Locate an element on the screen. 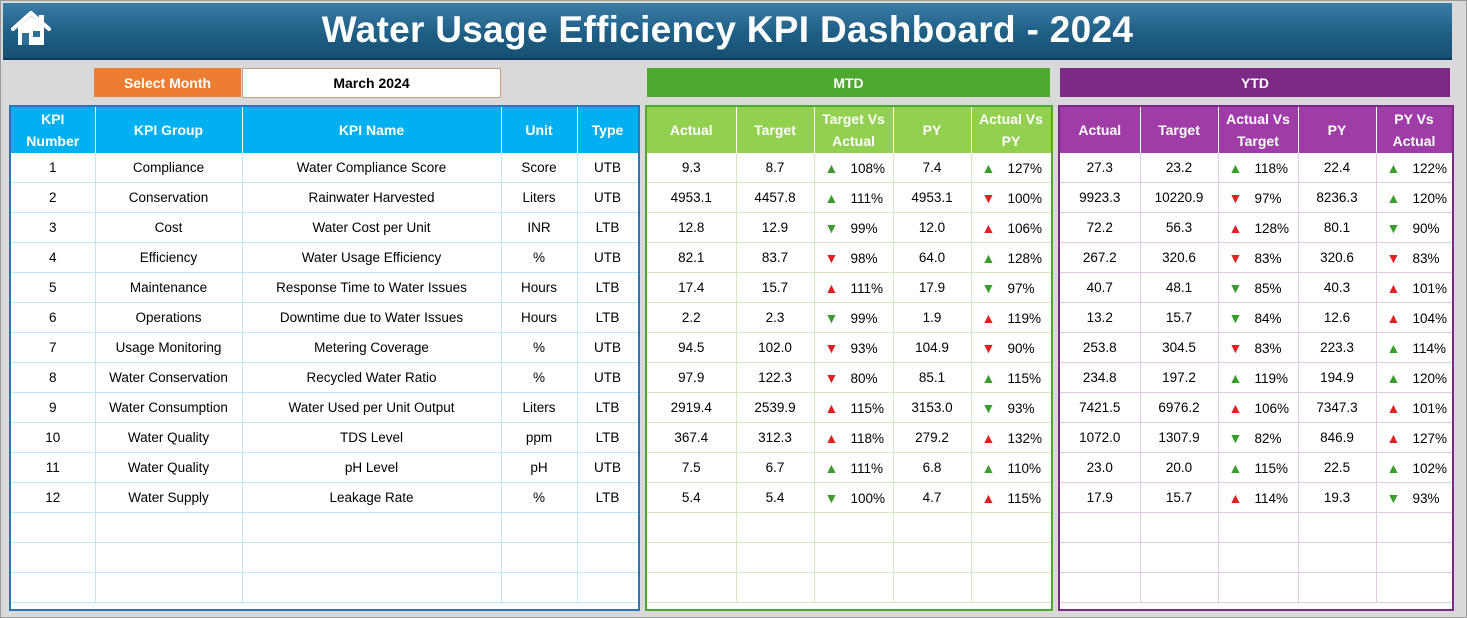  mtd-target: 2.3 is located at coordinates (775, 317).